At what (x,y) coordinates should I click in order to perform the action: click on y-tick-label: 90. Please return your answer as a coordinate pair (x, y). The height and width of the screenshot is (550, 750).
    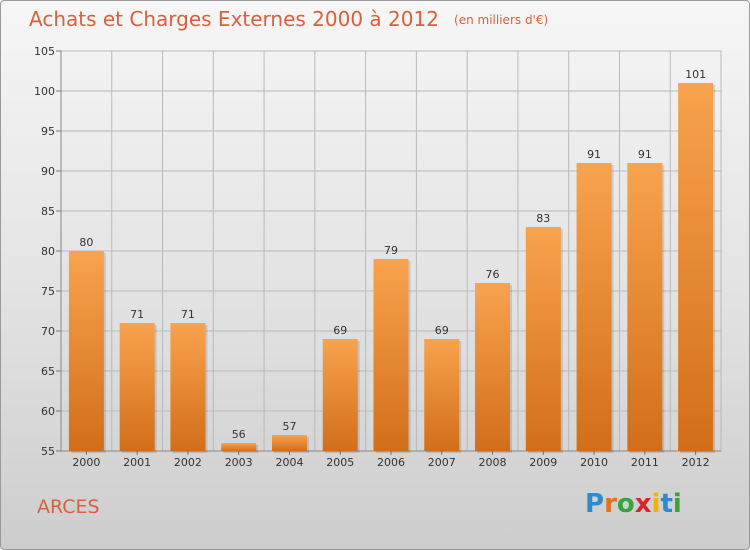
    Looking at the image, I should click on (48, 171).